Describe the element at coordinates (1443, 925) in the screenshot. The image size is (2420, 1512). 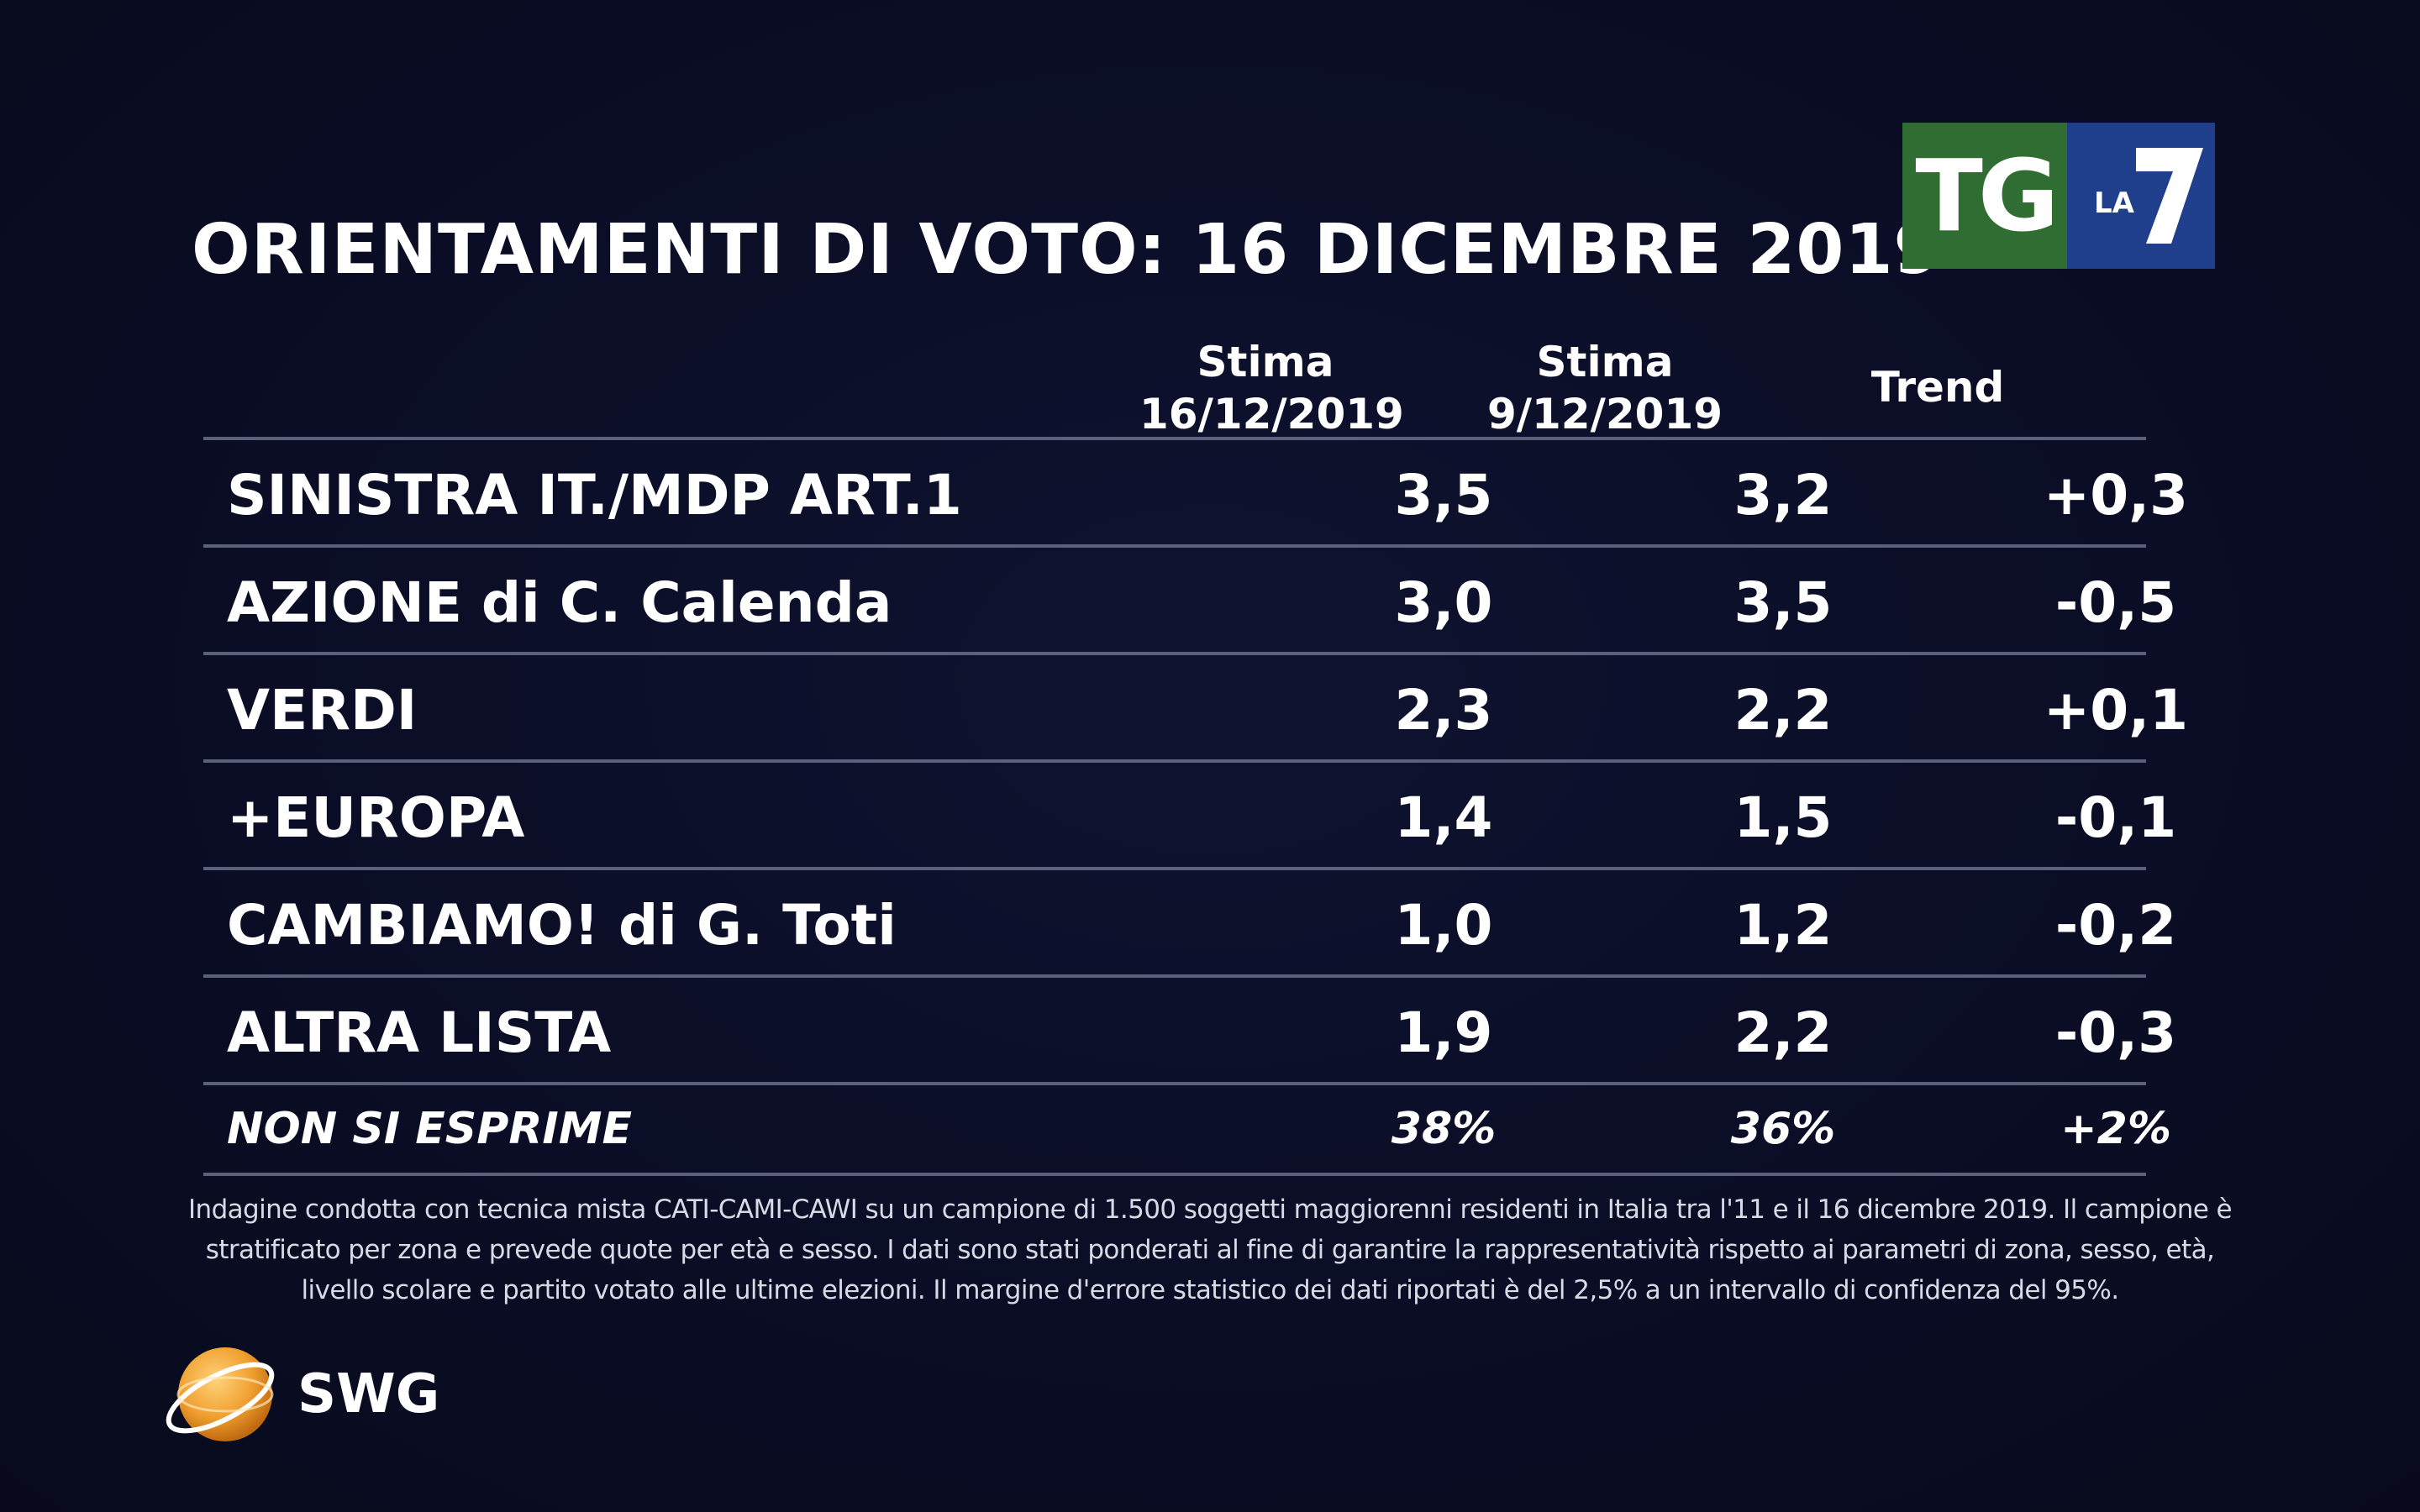
I see `stima-16-12-value: 1,0` at that location.